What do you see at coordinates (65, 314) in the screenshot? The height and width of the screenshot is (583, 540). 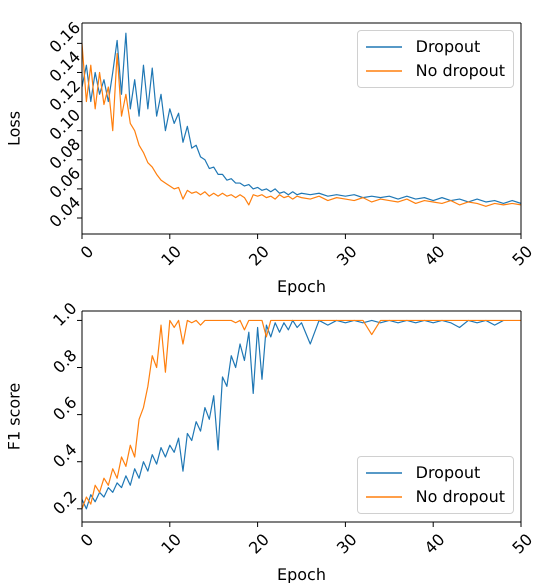 I see `y-tick-label: 1.0` at bounding box center [65, 314].